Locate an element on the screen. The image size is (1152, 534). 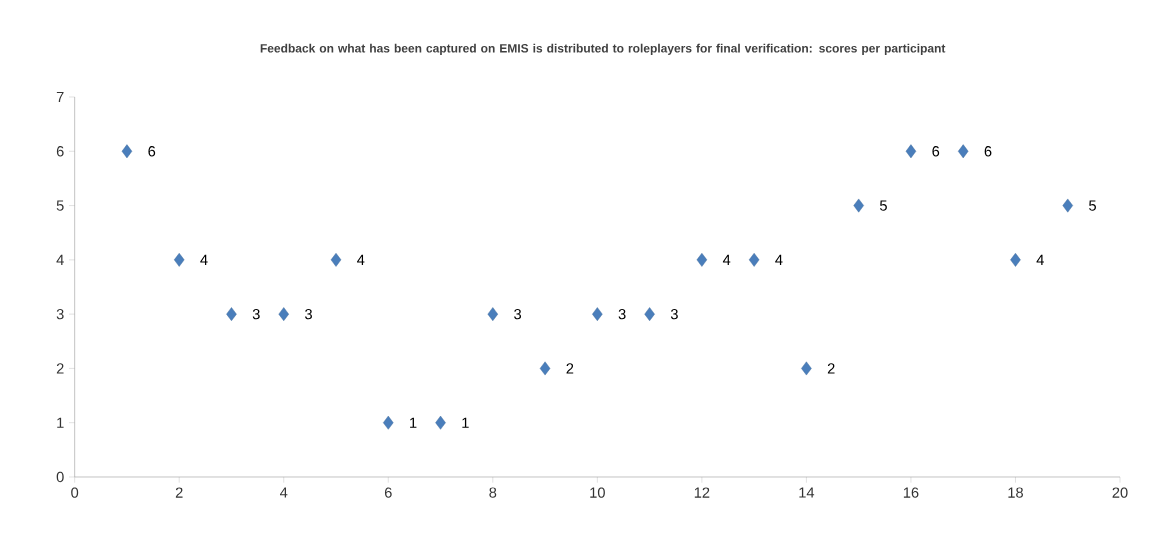
y-tick-label: 3 is located at coordinates (60, 314).